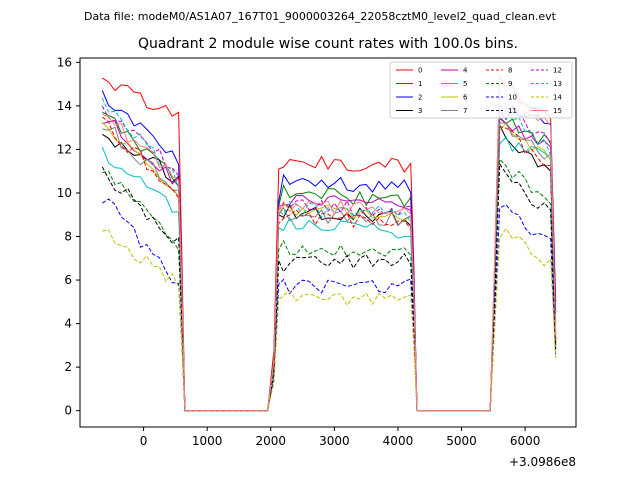 This screenshot has width=640, height=480. What do you see at coordinates (481, 90) in the screenshot?
I see `legend-box` at bounding box center [481, 90].